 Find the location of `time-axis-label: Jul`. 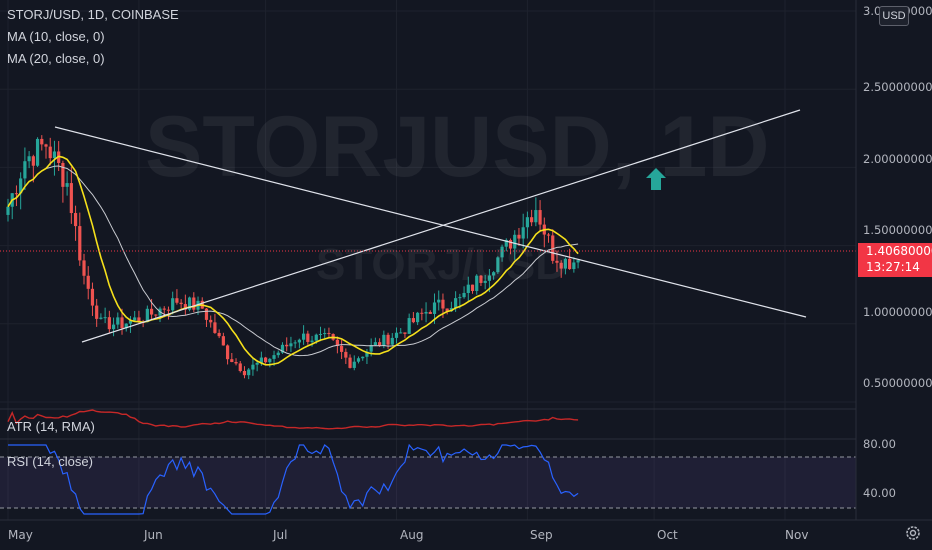

time-axis-label: Jul is located at coordinates (280, 535).